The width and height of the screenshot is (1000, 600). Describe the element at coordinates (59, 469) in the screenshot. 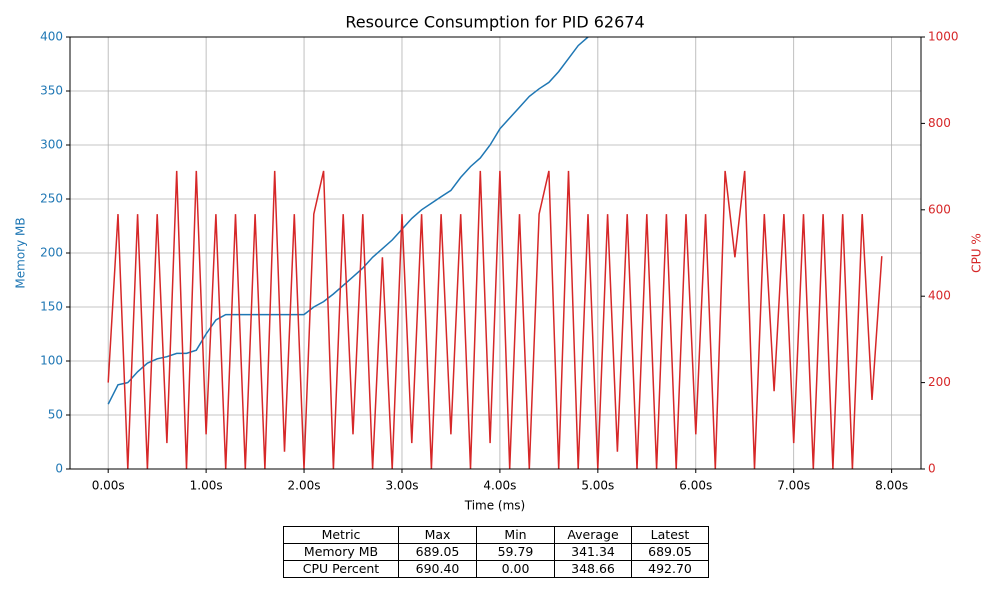

I see `y-tick-label: 0` at that location.